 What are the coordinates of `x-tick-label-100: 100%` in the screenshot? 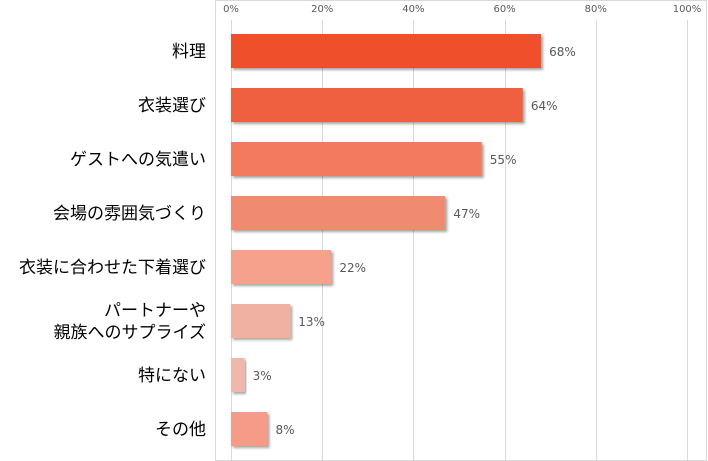 It's located at (687, 9).